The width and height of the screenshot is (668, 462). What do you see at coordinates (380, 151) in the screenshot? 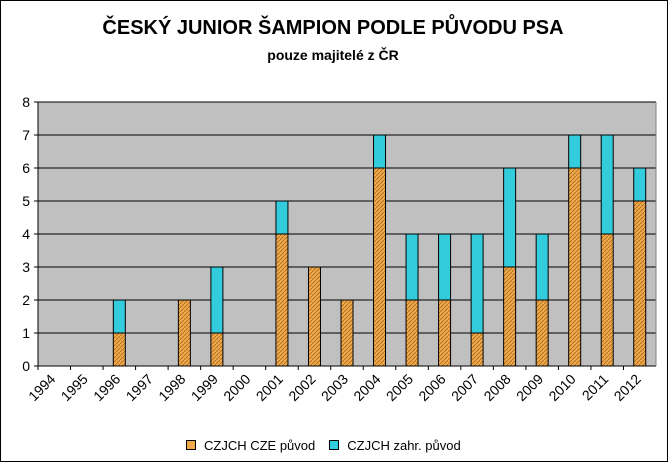
I see `bar-zahr-2004` at bounding box center [380, 151].